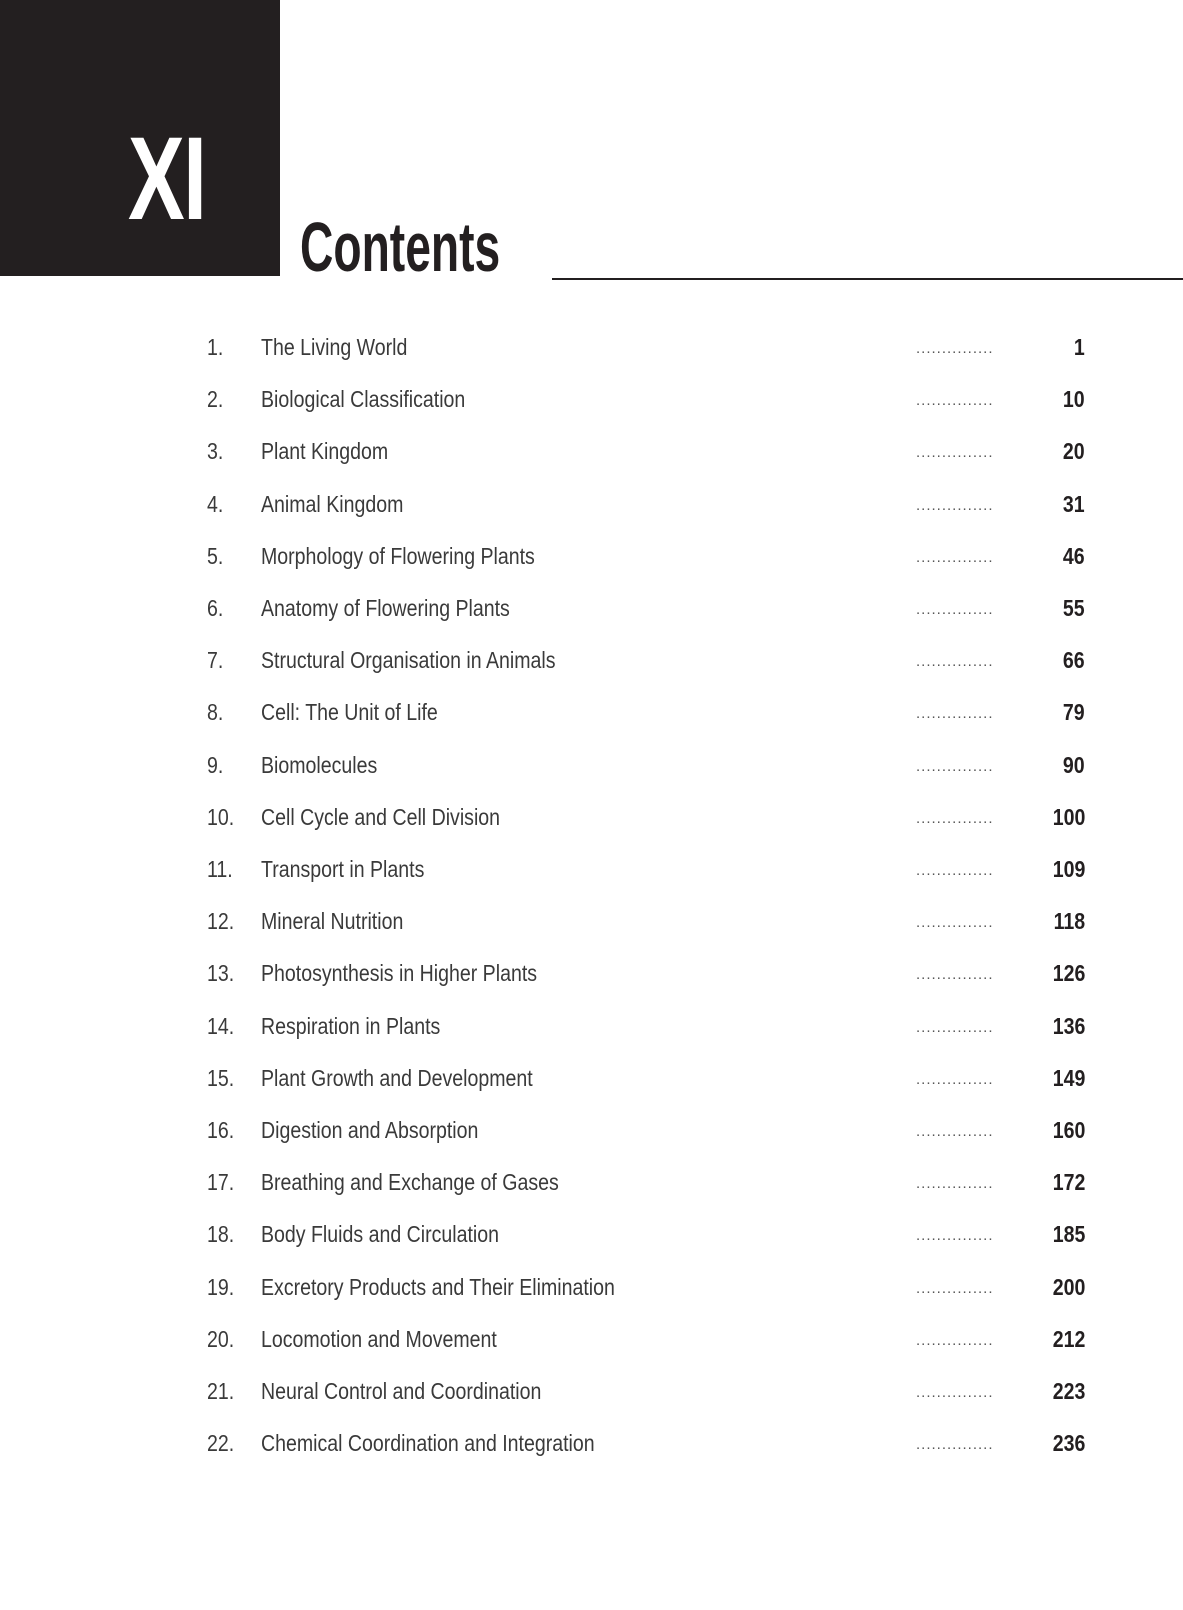 This screenshot has height=1610, width=1183. Describe the element at coordinates (351, 1025) in the screenshot. I see `chapter-title: Respiration in Plants` at that location.